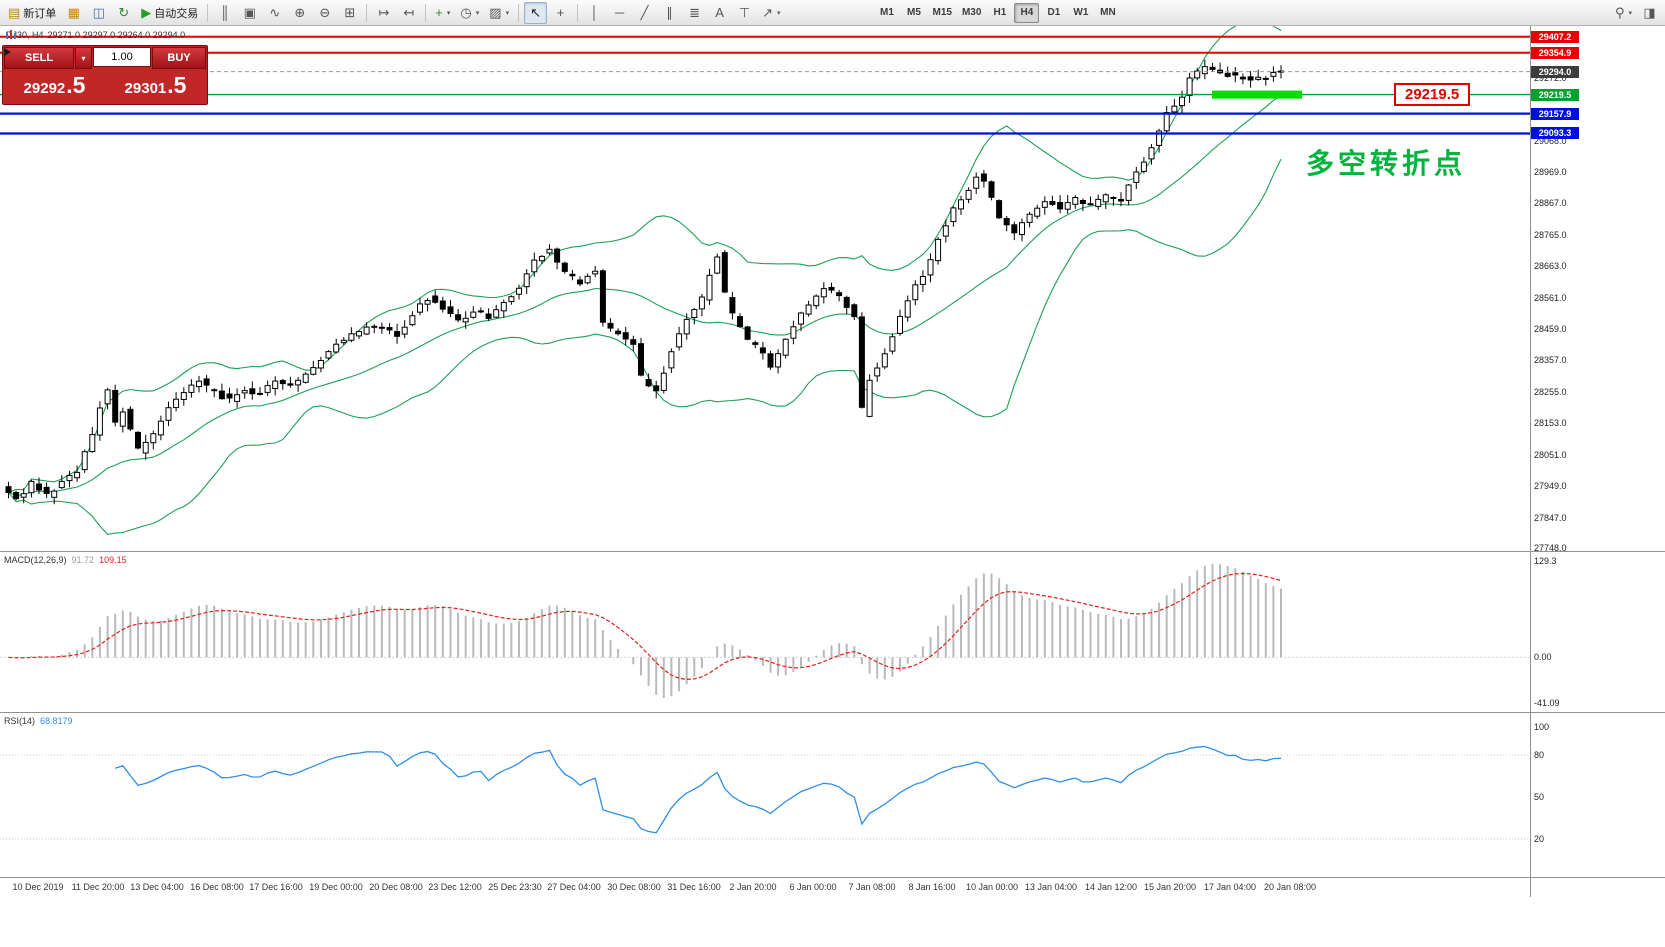 The image size is (1665, 947). I want to click on rsi-value: 68.8179, so click(56, 721).